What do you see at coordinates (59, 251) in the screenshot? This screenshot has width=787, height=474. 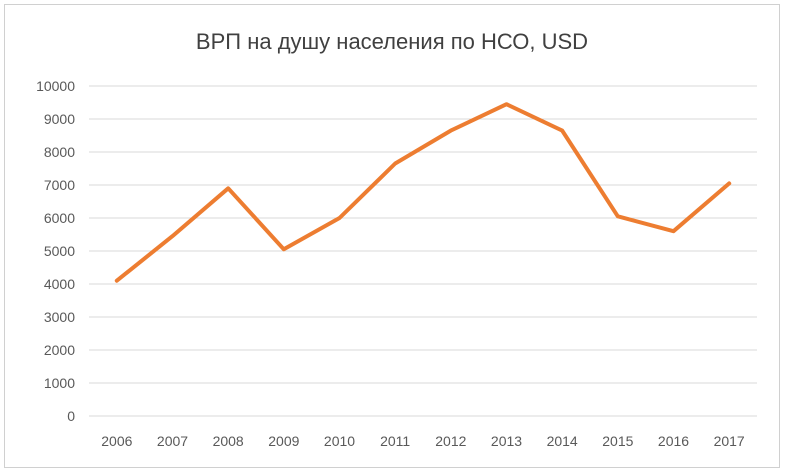 I see `y-tick-label-5000: 5000` at bounding box center [59, 251].